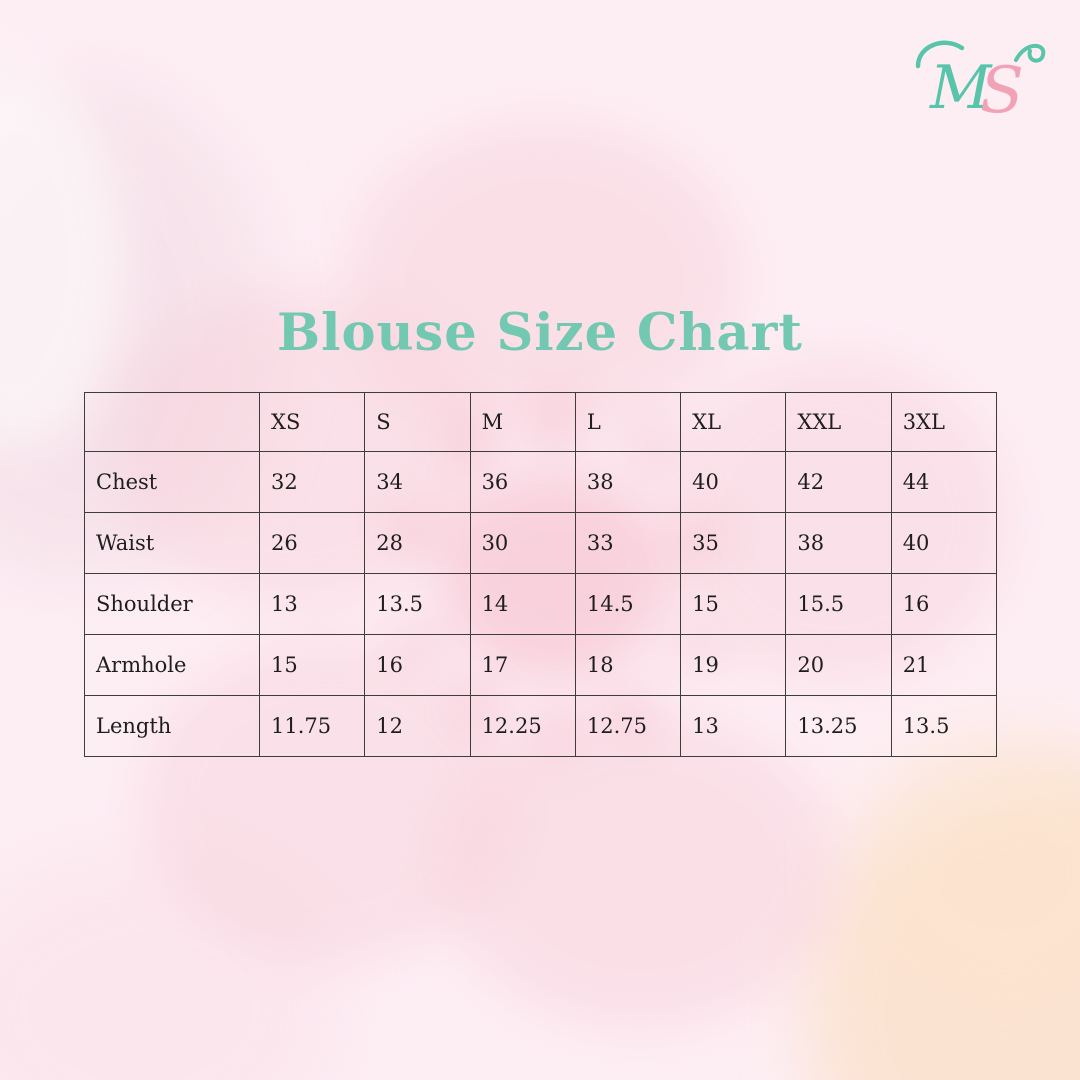 The image size is (1080, 1080). What do you see at coordinates (522, 482) in the screenshot?
I see `value-cell: 36` at bounding box center [522, 482].